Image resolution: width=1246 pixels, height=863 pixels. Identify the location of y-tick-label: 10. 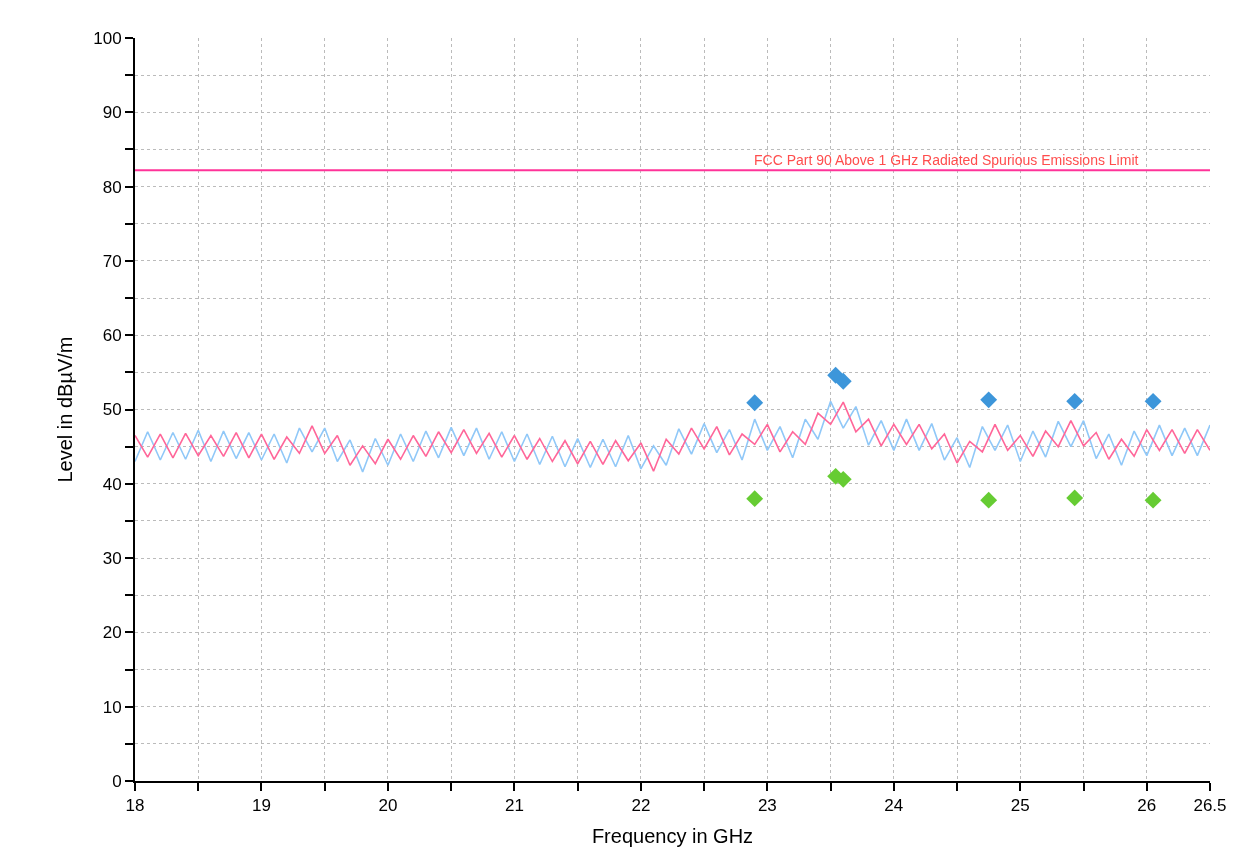
(112, 707).